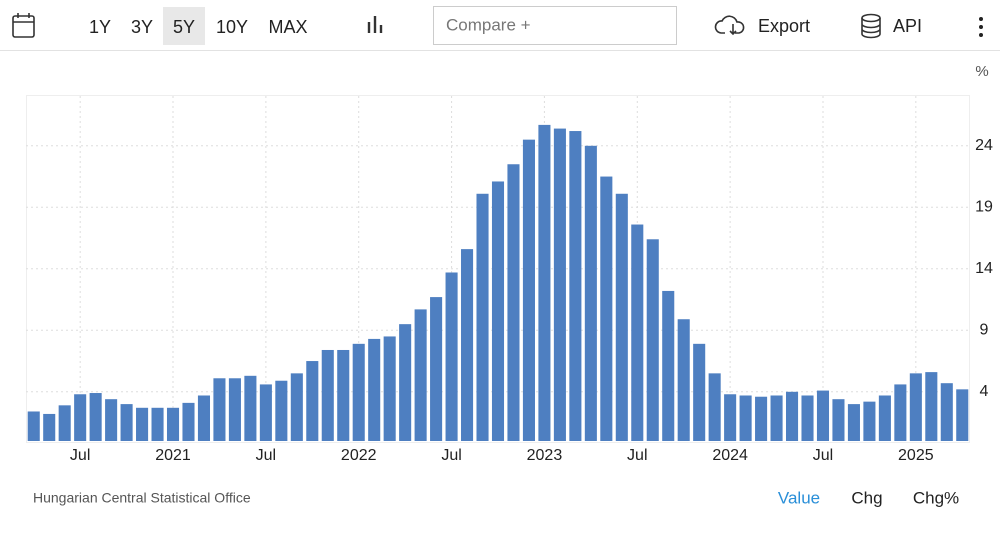 The width and height of the screenshot is (1000, 534). What do you see at coordinates (936, 497) in the screenshot?
I see `view-button: Chg%` at bounding box center [936, 497].